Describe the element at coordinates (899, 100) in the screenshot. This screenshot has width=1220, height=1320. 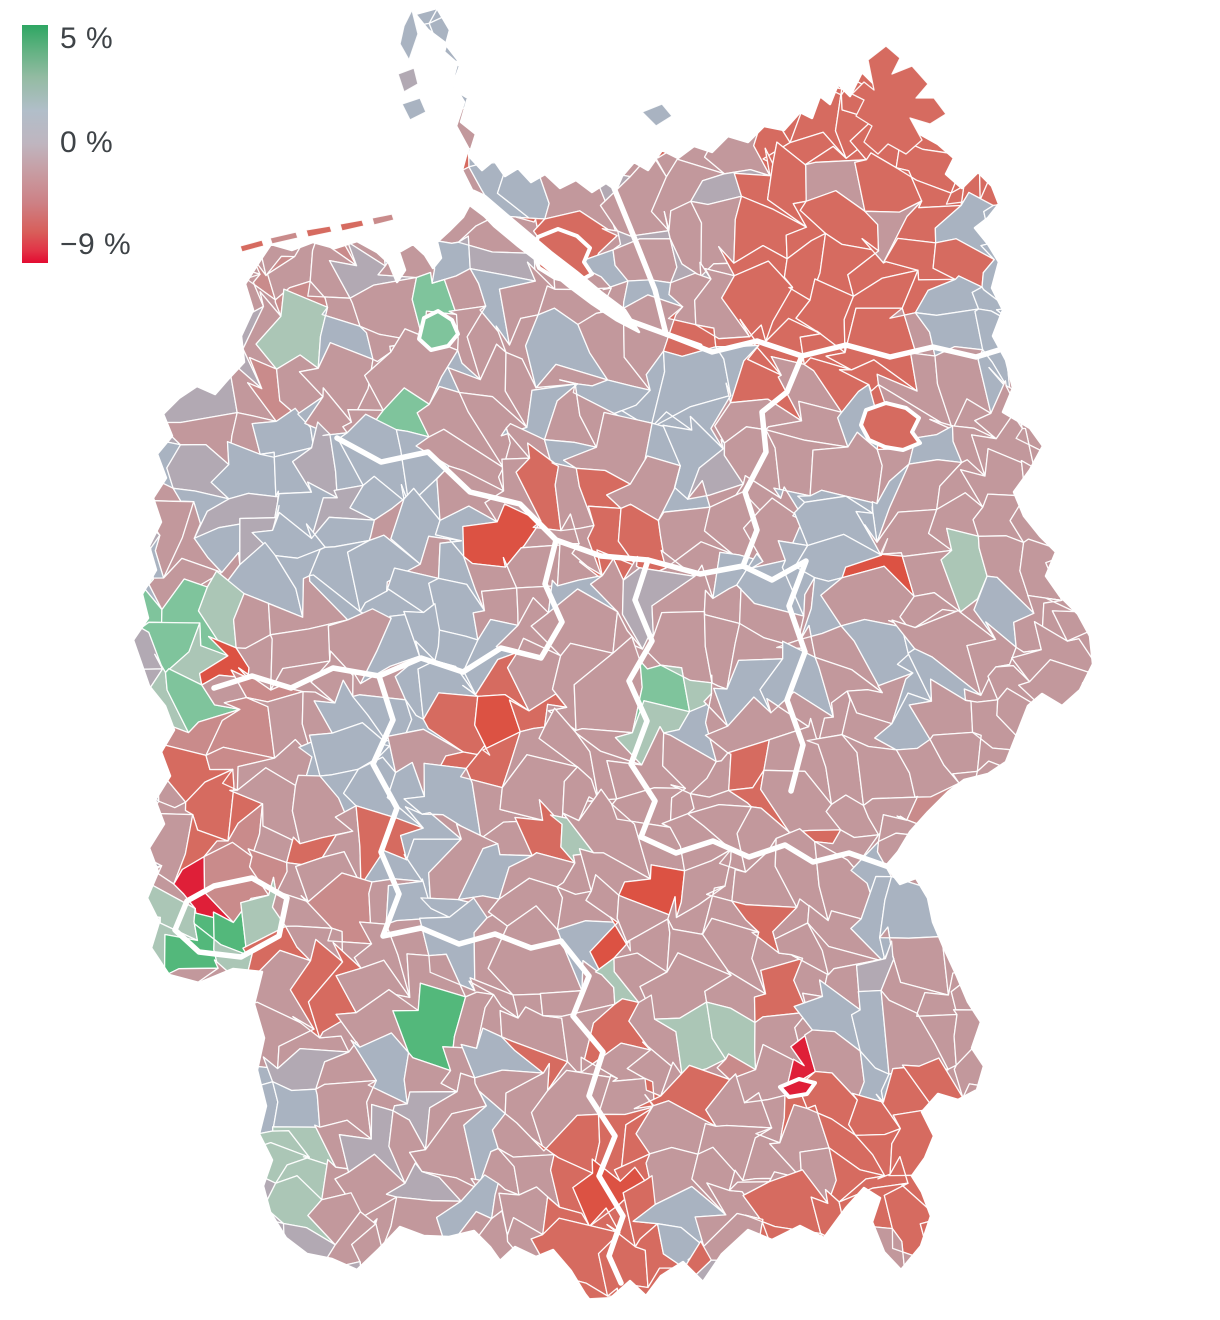
I see `island-district-ruegen` at that location.